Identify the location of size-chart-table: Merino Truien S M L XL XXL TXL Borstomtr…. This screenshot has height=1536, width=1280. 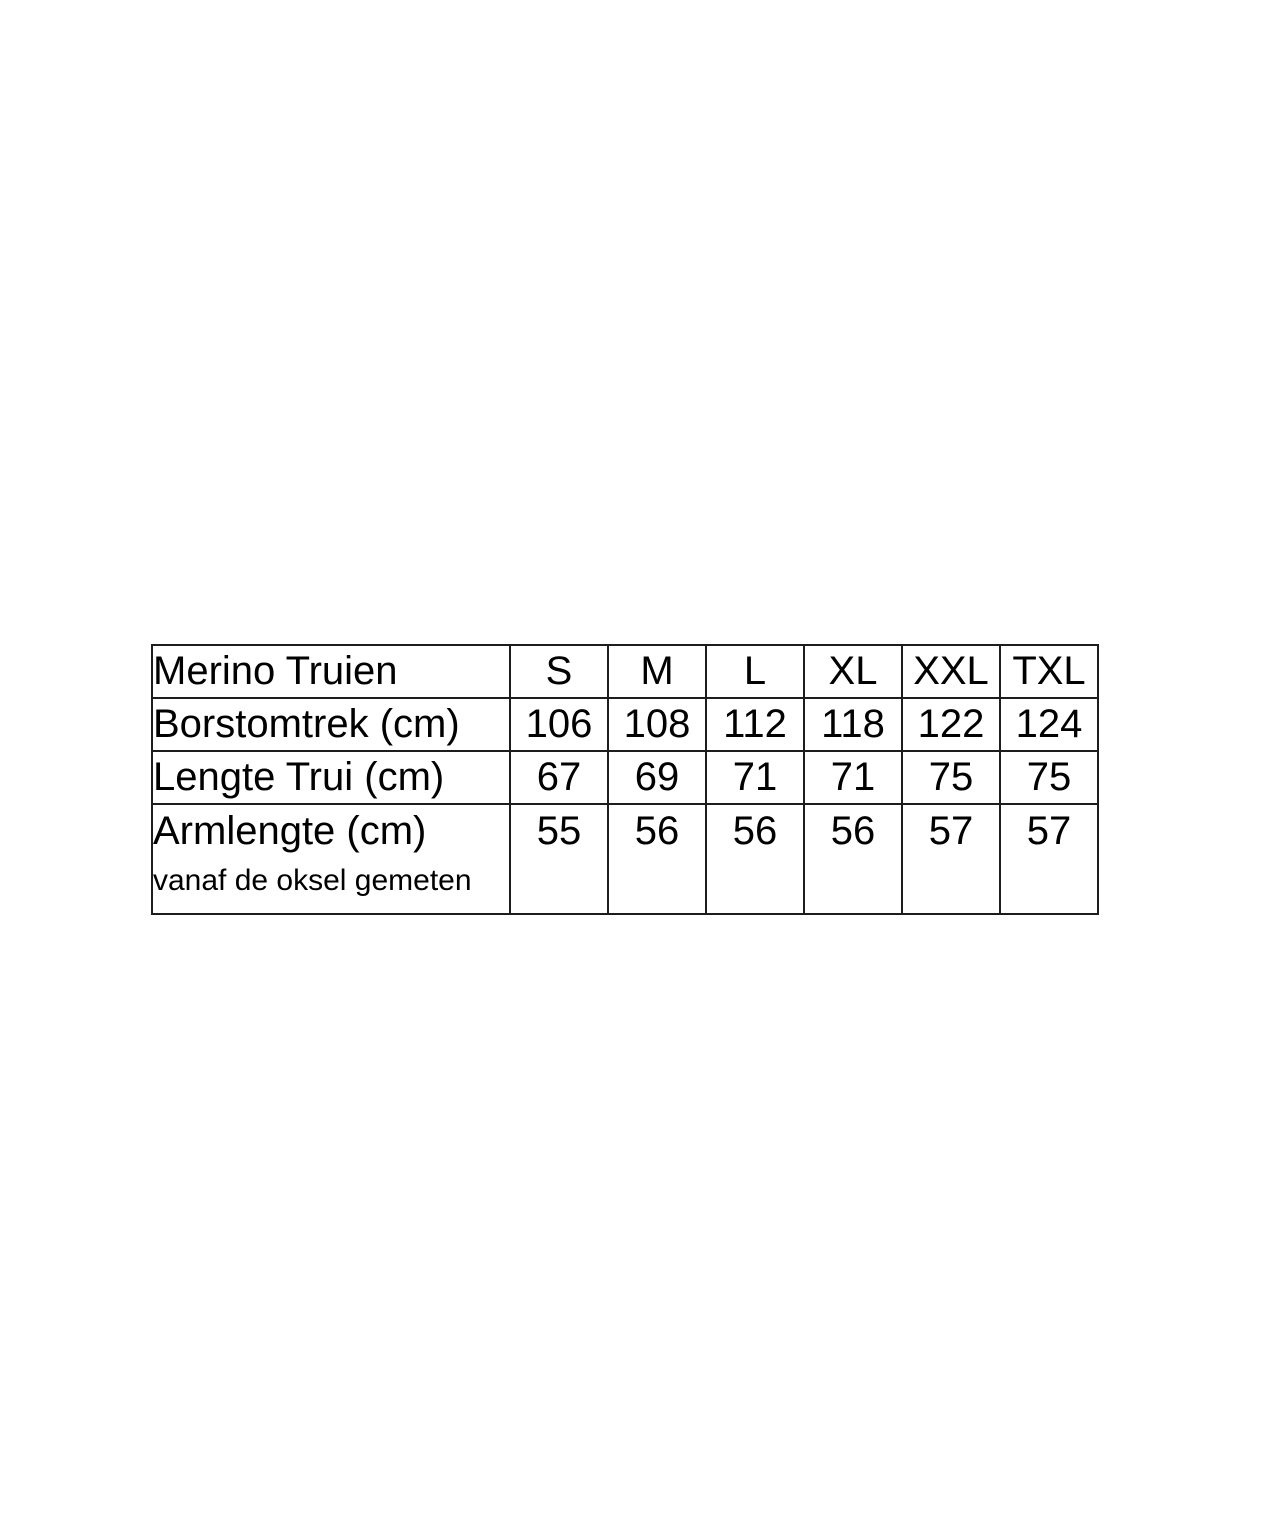
(625, 779).